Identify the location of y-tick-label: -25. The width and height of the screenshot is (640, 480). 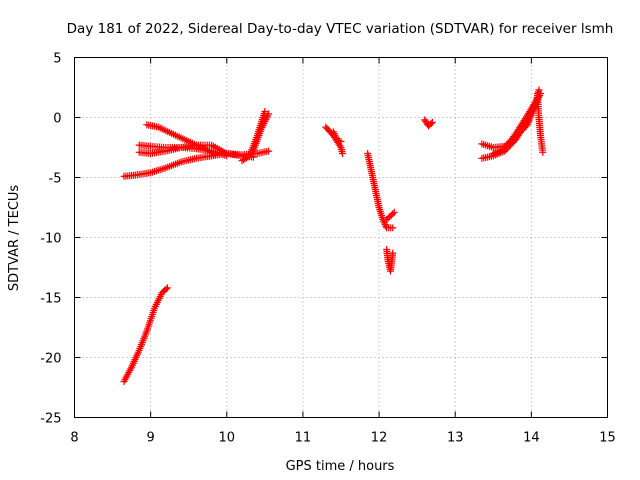
(50, 419).